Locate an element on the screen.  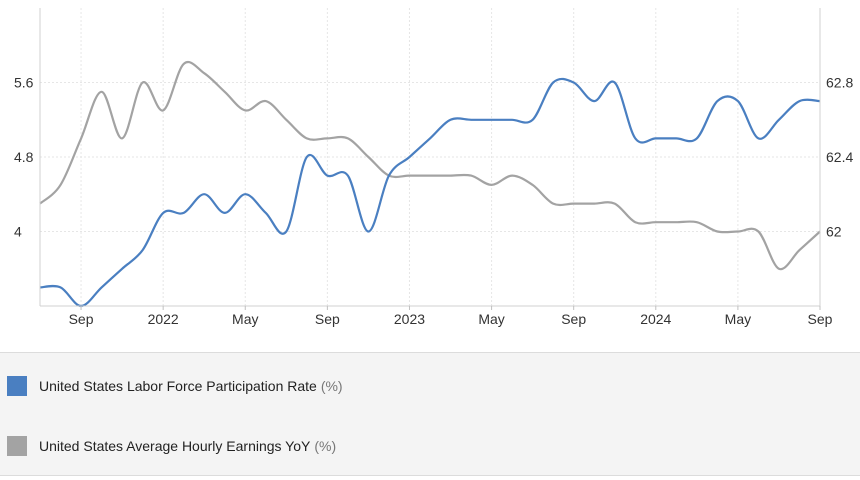
legend-swatch-participation-rate is located at coordinates (17, 386).